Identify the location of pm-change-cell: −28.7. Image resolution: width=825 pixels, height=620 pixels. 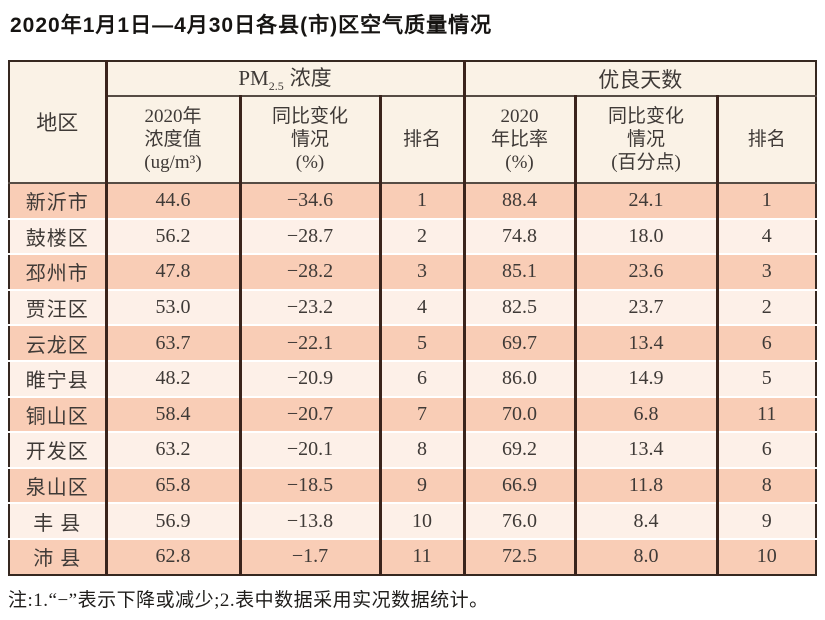
(309, 236).